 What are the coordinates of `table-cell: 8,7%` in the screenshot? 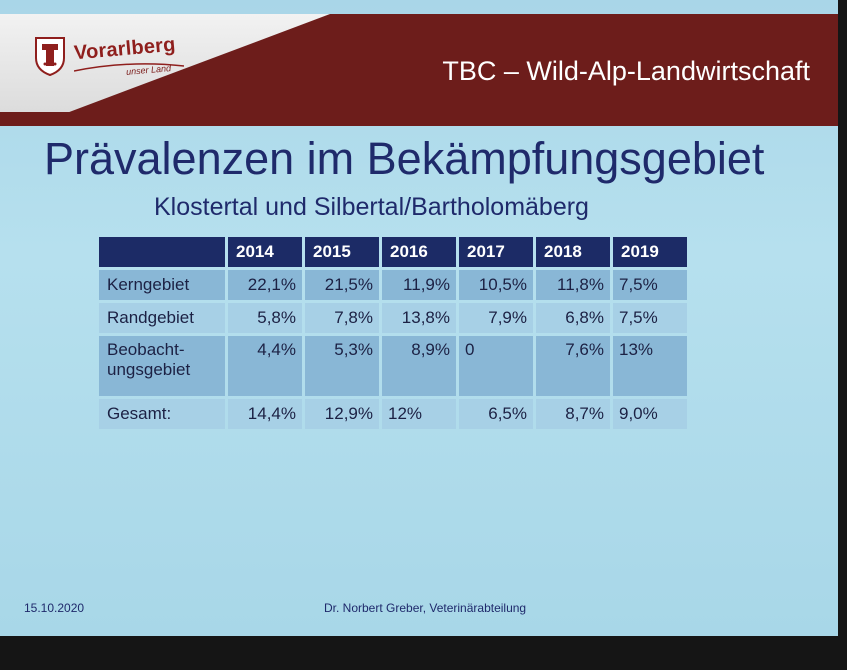 It's located at (573, 414).